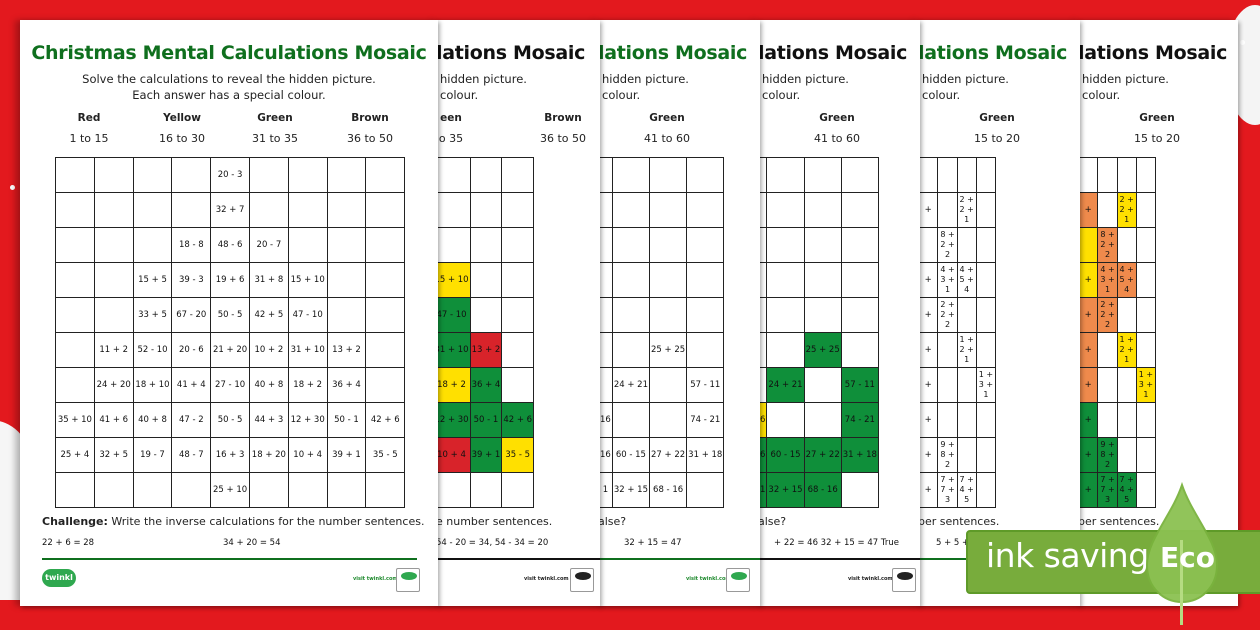 The image size is (1260, 630). I want to click on grid-cell: 11 + 2, so click(113, 350).